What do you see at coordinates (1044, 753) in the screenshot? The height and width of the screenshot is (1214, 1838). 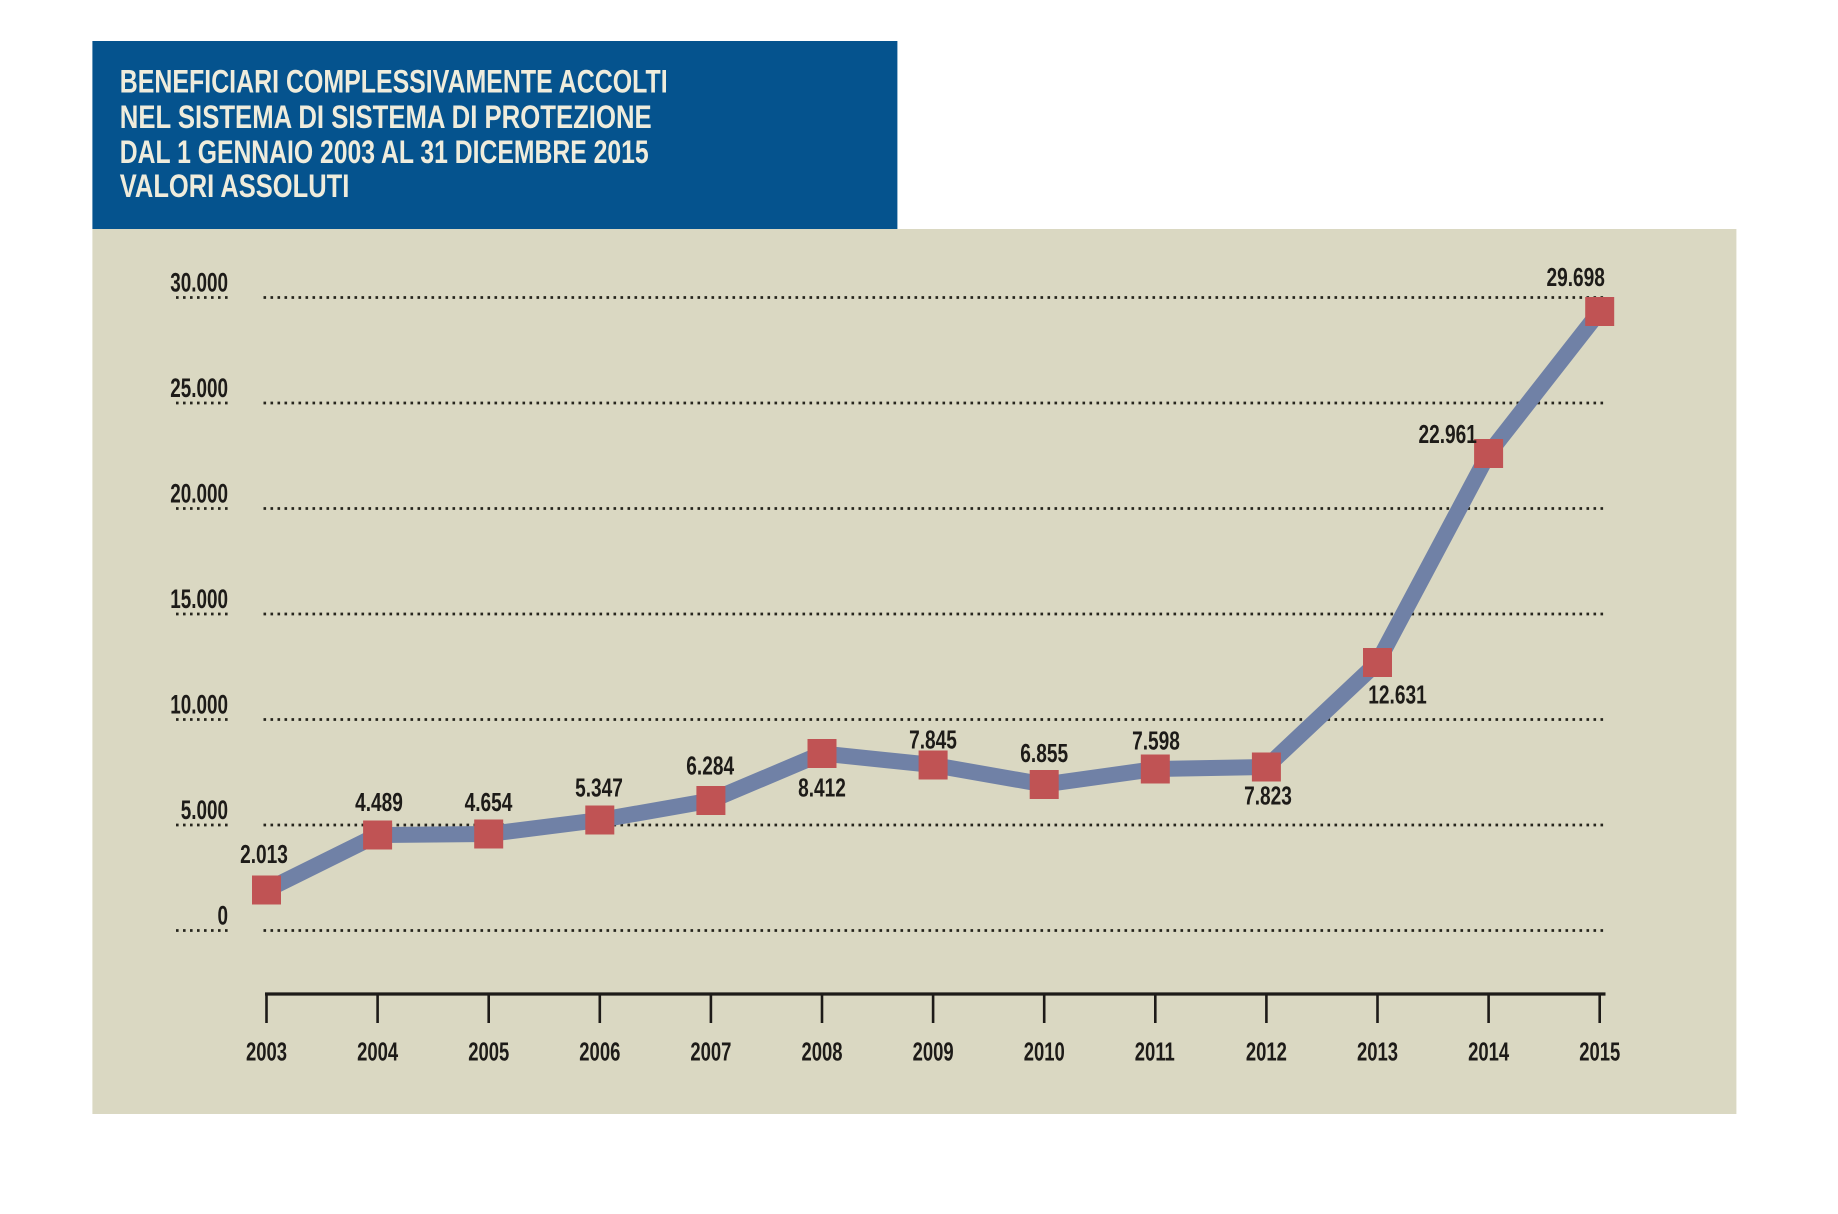 I see `svg-text: 6.855` at bounding box center [1044, 753].